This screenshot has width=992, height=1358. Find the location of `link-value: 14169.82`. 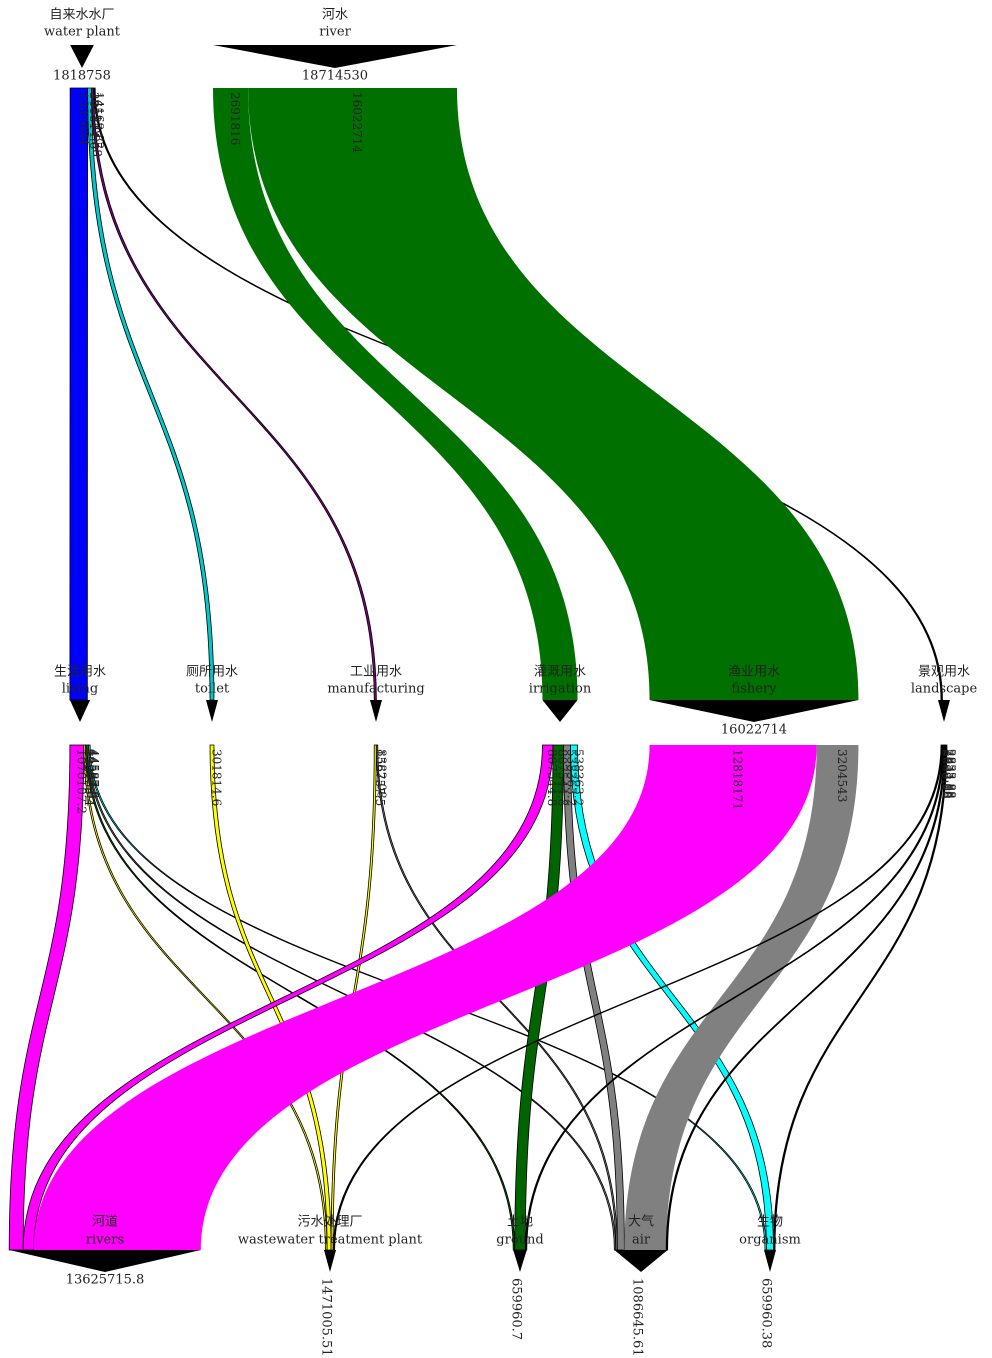

link-value: 14169.82 is located at coordinates (99, 120).